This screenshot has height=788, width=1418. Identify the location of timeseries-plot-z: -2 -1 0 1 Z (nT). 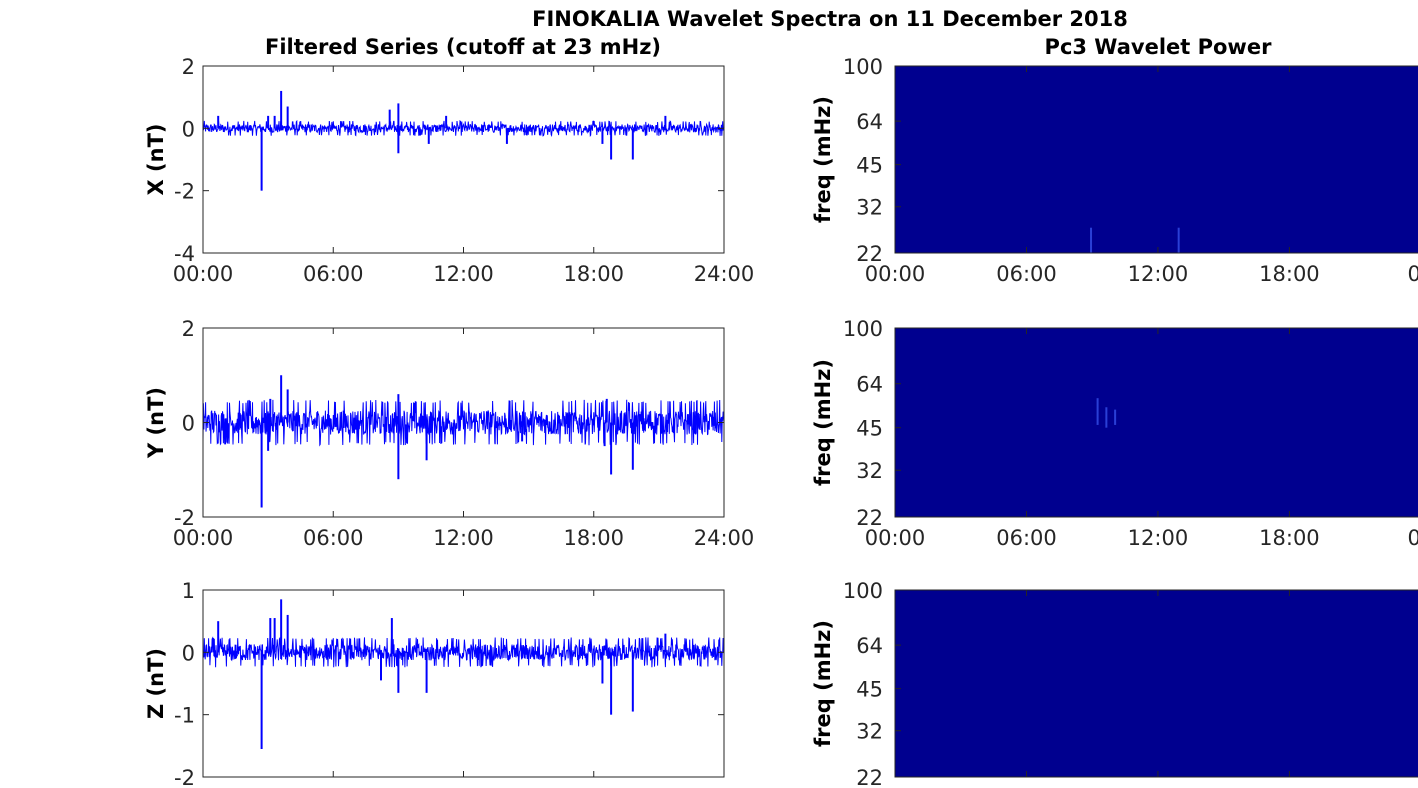
(434, 683).